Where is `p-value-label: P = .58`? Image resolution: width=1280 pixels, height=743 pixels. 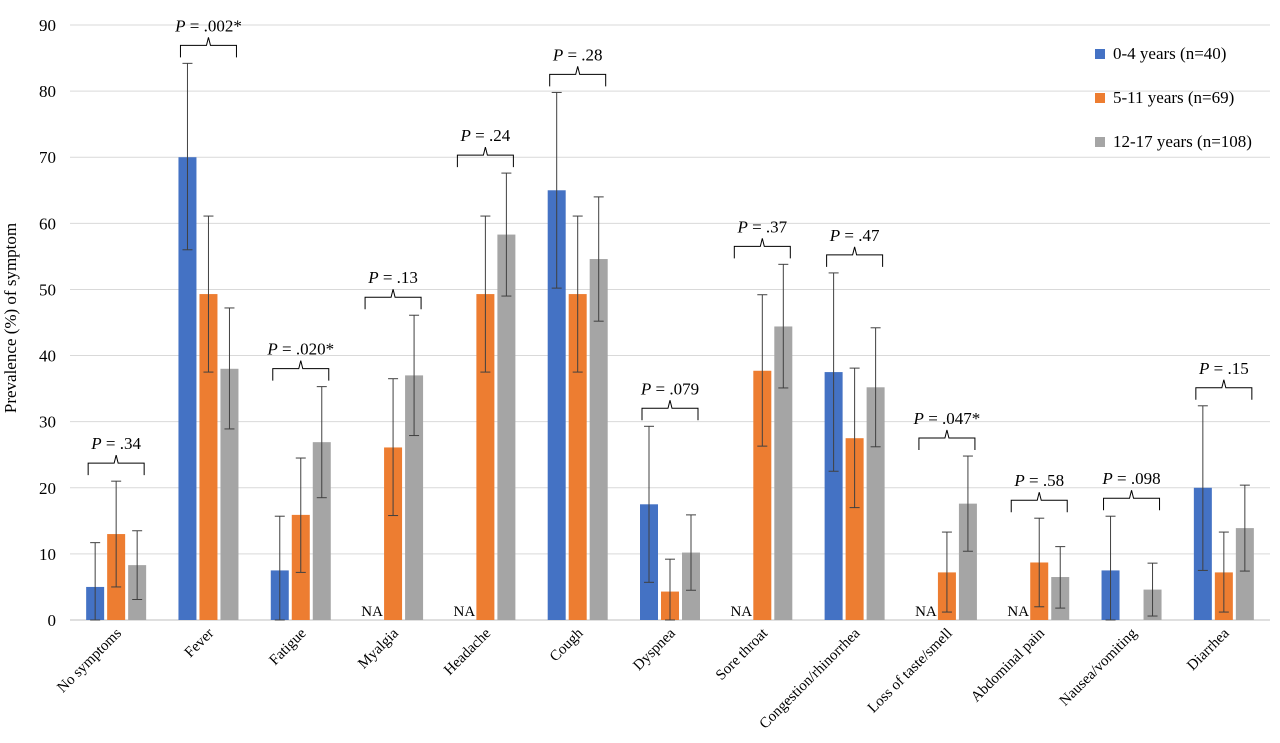 p-value-label: P = .58 is located at coordinates (1038, 480).